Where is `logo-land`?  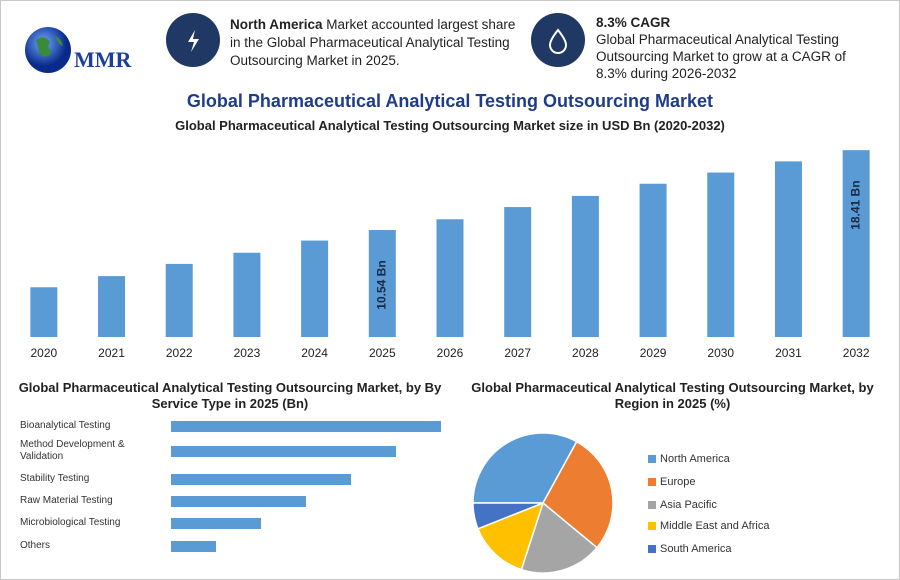 logo-land is located at coordinates (49, 46).